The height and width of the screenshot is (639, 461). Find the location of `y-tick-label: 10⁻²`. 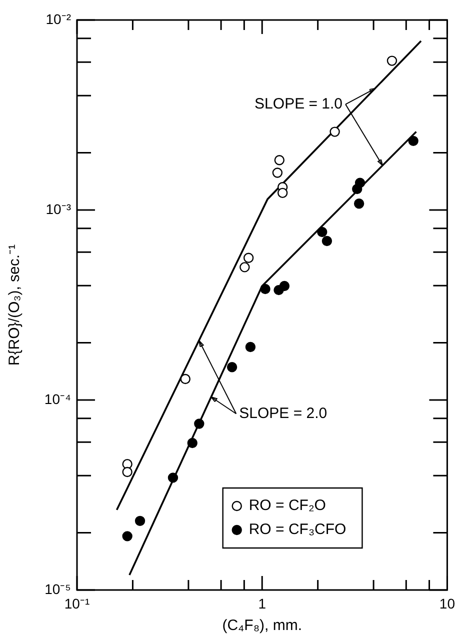

y-tick-label: 10⁻² is located at coordinates (59, 18).